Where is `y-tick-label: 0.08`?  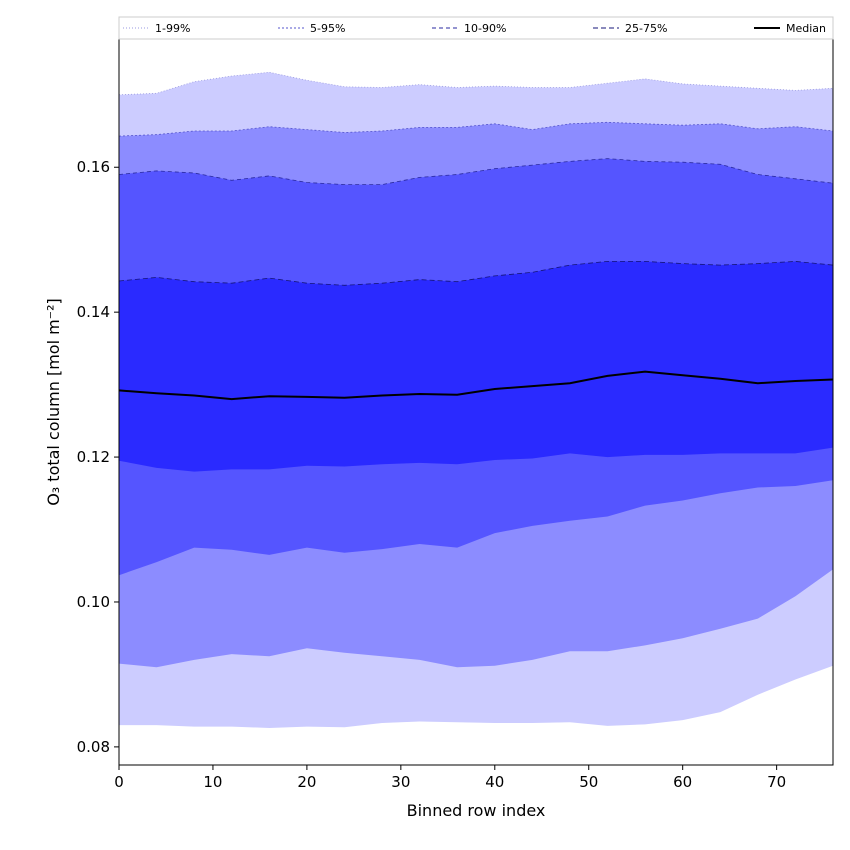
y-tick-label: 0.08 is located at coordinates (93, 747).